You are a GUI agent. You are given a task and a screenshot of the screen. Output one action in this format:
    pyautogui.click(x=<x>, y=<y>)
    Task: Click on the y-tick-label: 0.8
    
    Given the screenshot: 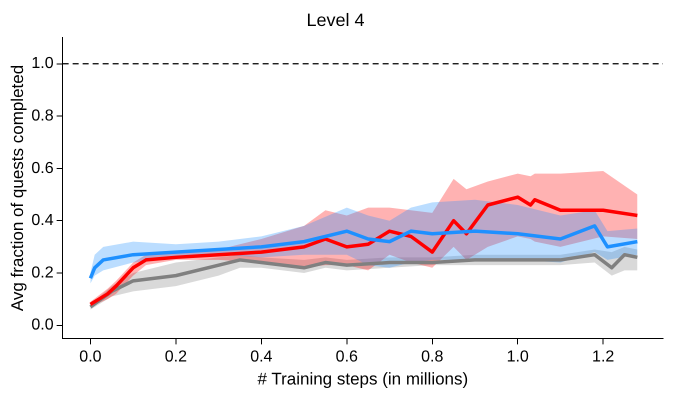 What is the action you would take?
    pyautogui.click(x=42, y=115)
    